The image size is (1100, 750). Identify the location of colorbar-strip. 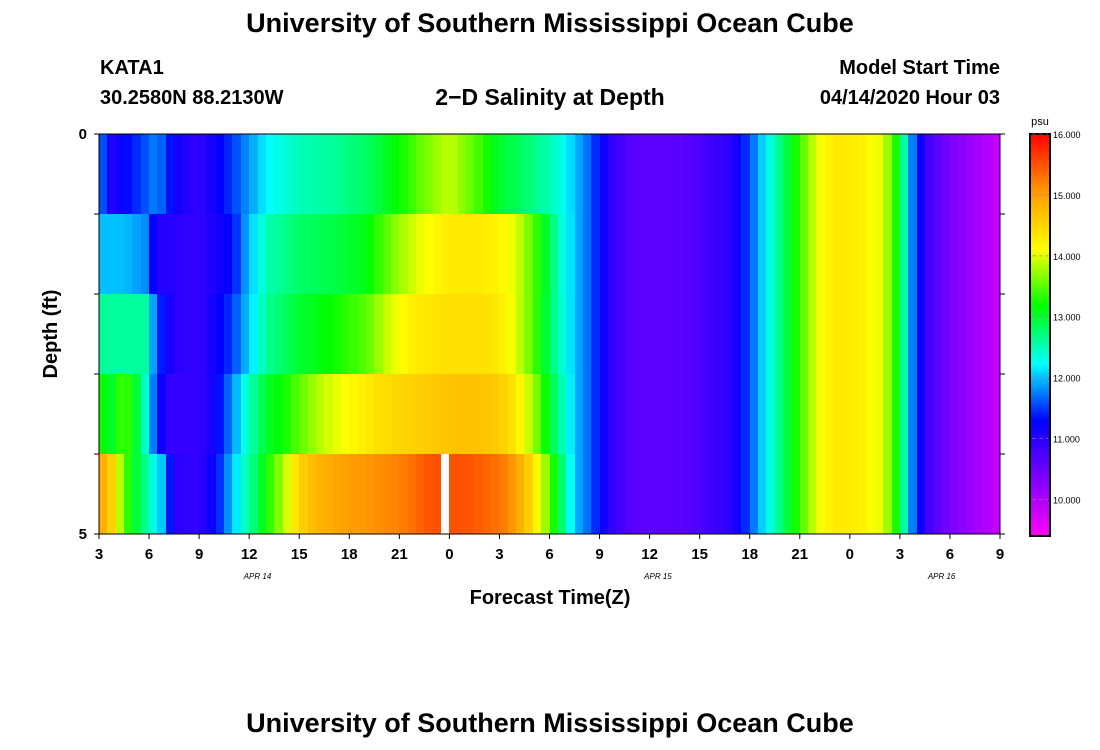
(1040, 335).